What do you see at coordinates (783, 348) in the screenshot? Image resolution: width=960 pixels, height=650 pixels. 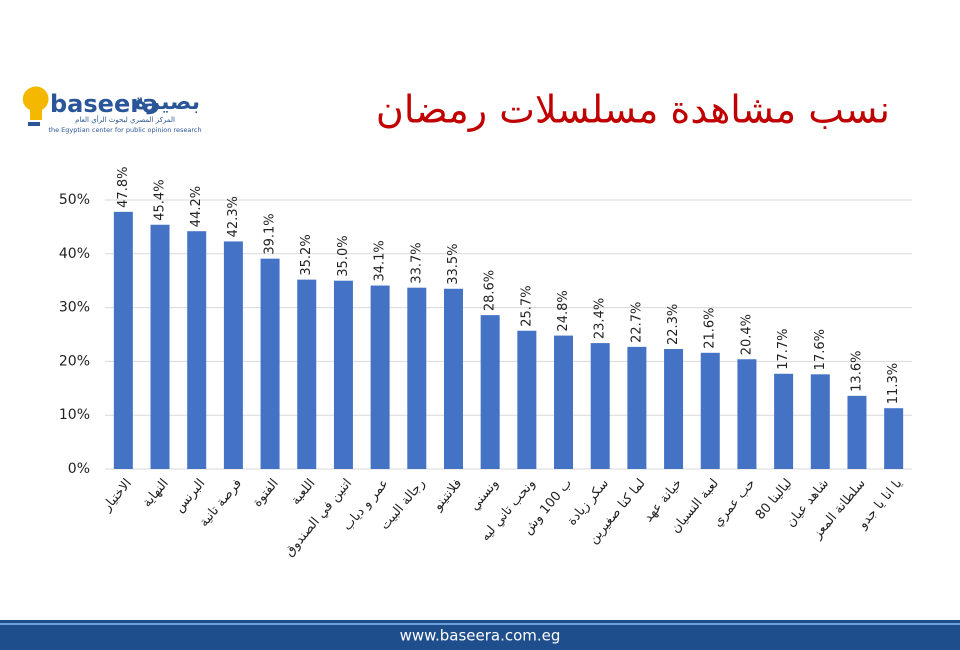 I see `value-label: 17.7%` at bounding box center [783, 348].